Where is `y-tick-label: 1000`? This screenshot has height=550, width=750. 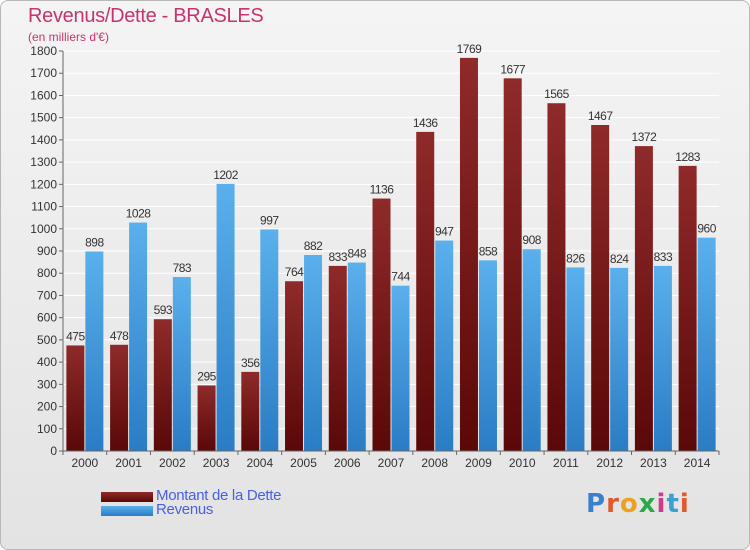
y-tick-label: 1000 is located at coordinates (43, 229).